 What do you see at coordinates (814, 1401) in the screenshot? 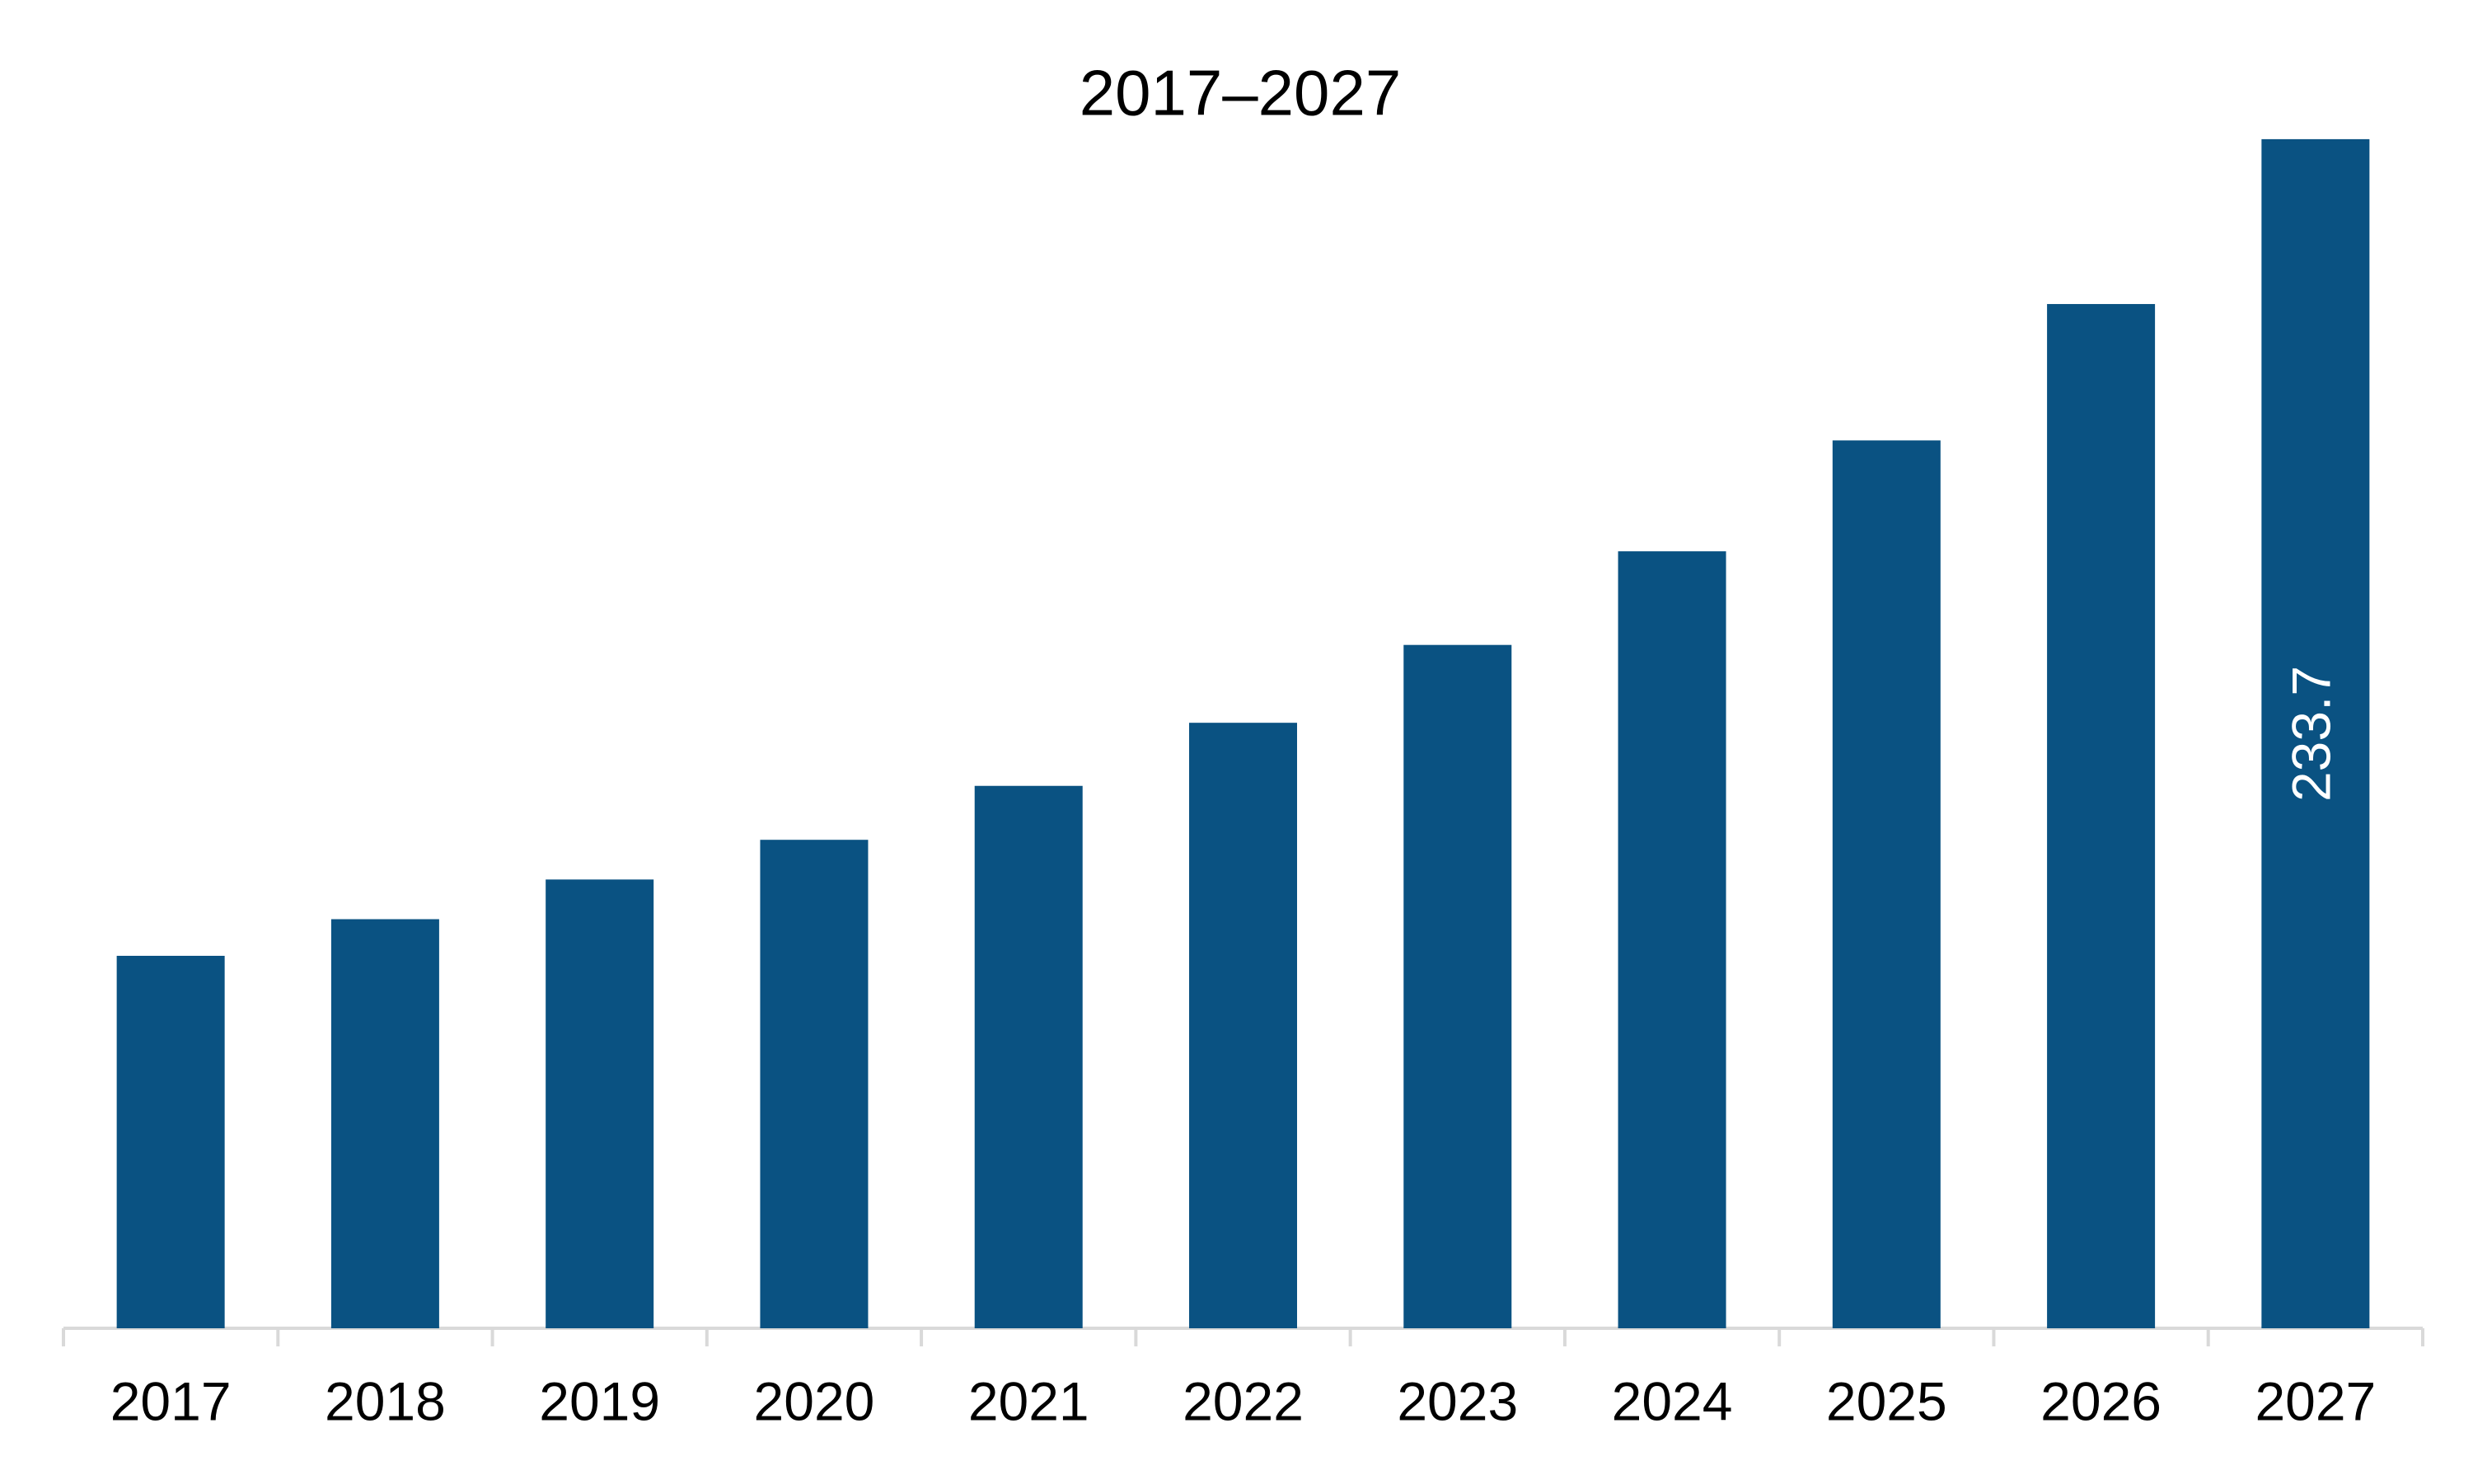
I see `x-tick-label: 2020` at bounding box center [814, 1401].